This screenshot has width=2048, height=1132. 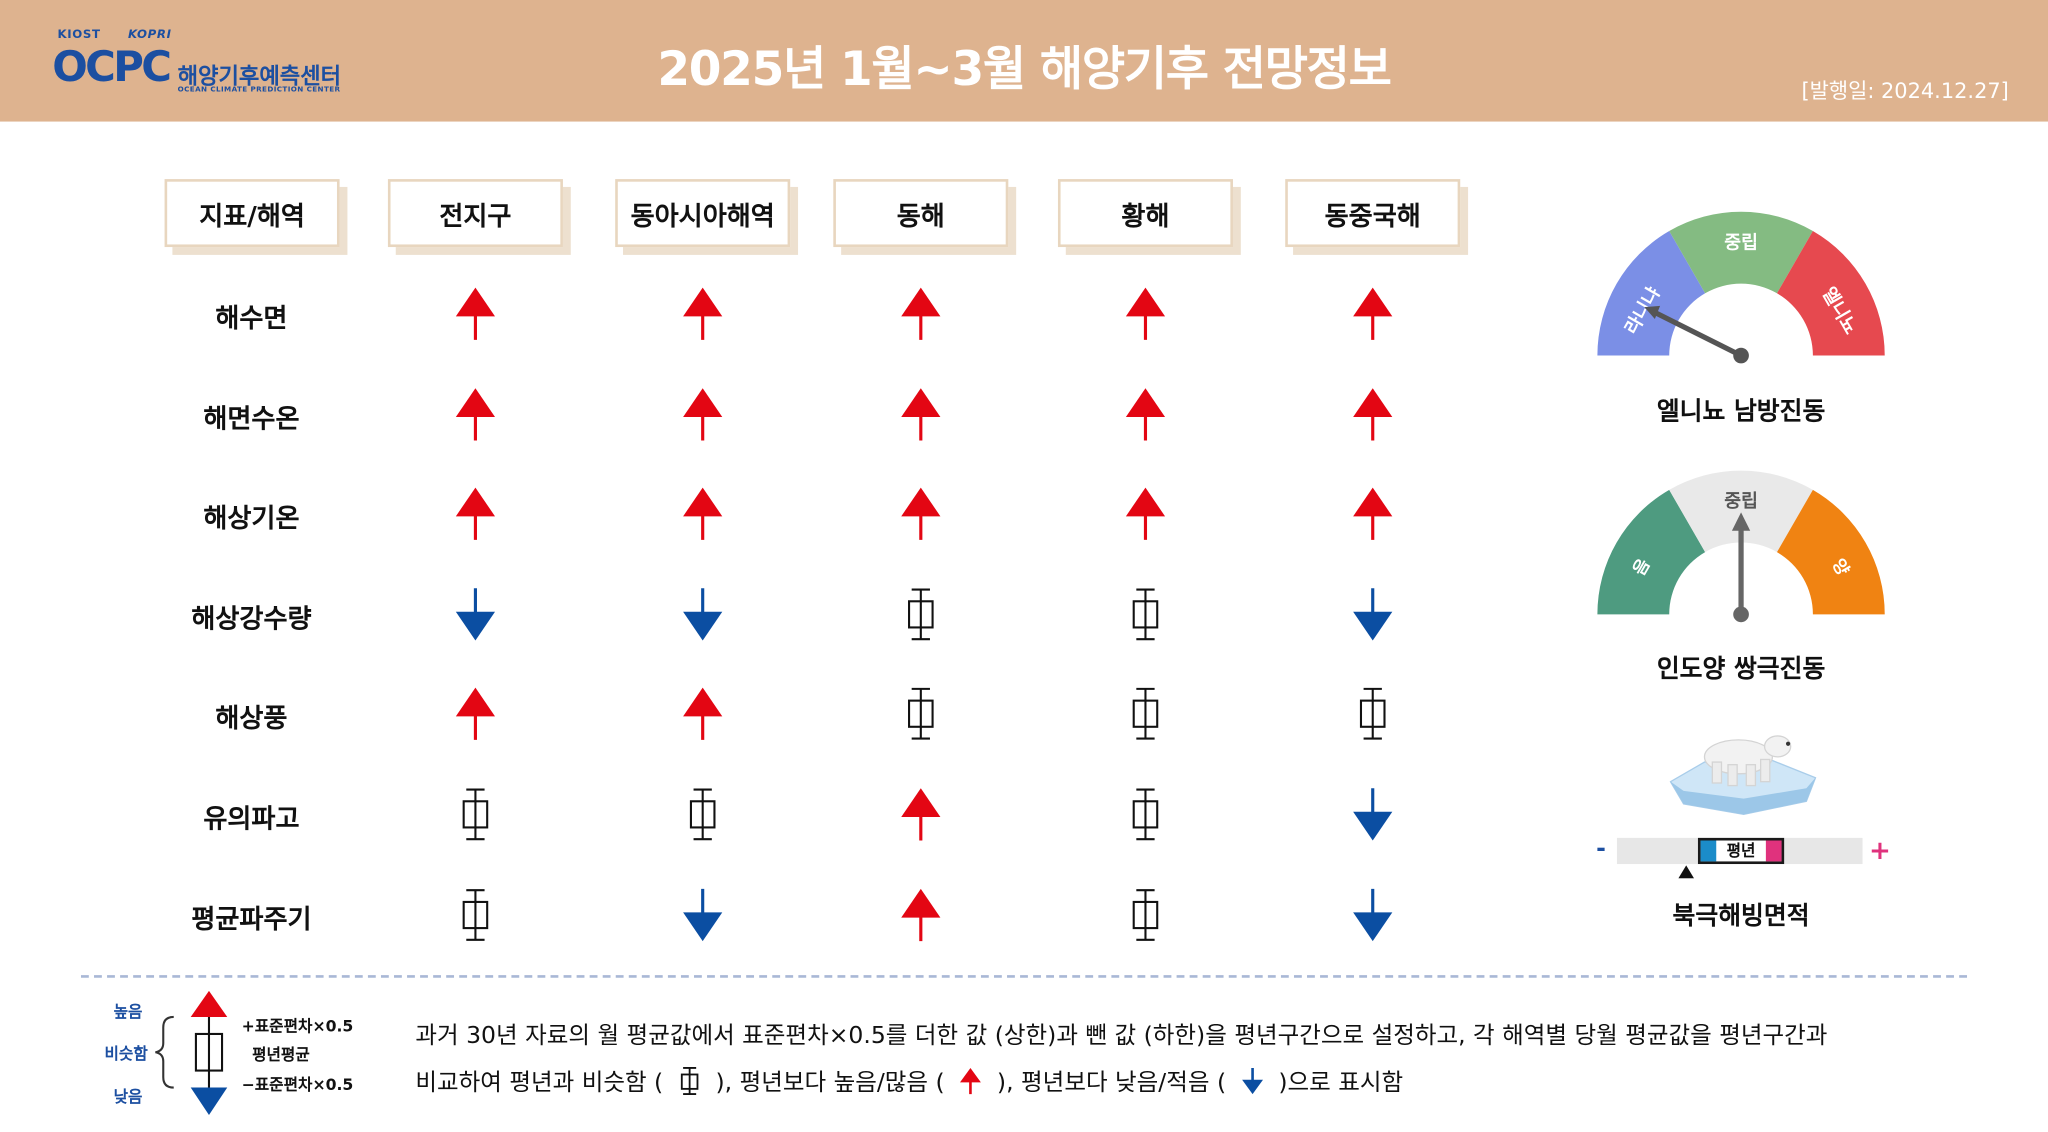 What do you see at coordinates (1741, 521) in the screenshot?
I see `iod-needle-tip` at bounding box center [1741, 521].